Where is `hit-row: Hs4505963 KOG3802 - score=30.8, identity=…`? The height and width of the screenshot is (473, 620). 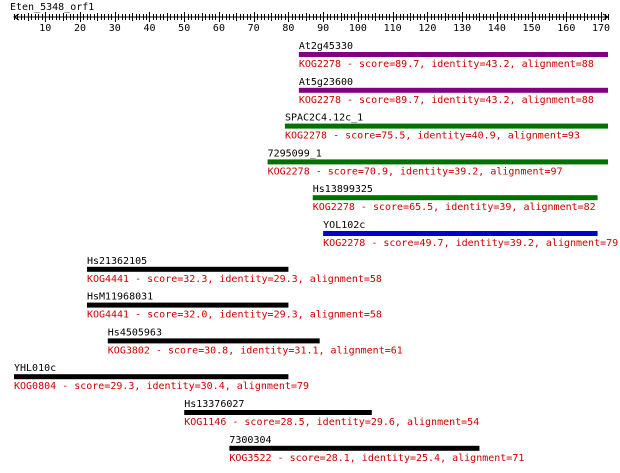 hit-row: Hs4505963 KOG3802 - score=30.8, identity=… is located at coordinates (255, 341).